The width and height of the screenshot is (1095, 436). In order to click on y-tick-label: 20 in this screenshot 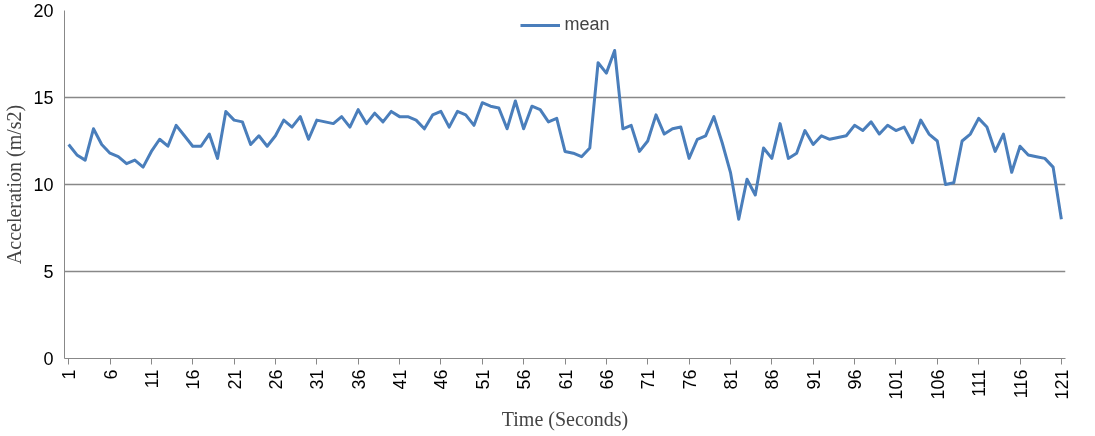, I will do `click(43, 11)`.